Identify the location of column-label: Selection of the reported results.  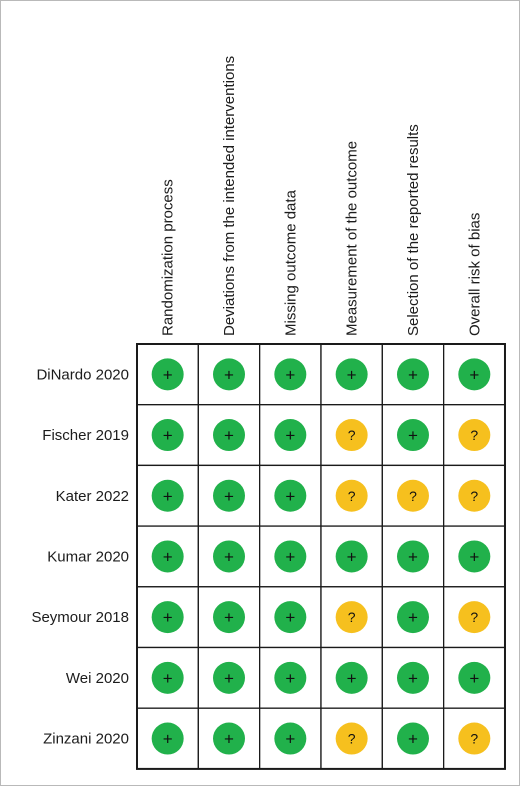
(413, 230).